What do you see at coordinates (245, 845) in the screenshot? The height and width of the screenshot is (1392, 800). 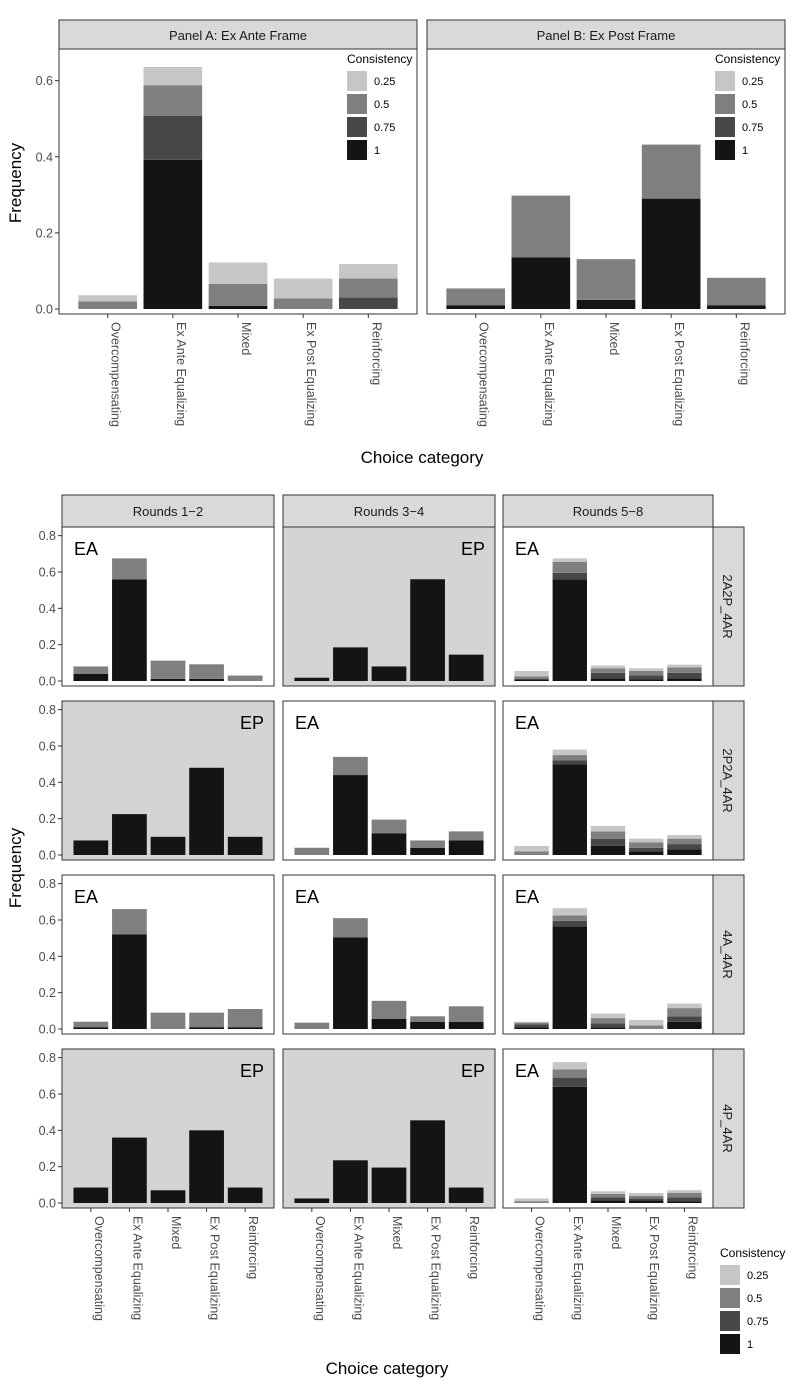 I see `bar-segment-reinforcing-r1c0` at bounding box center [245, 845].